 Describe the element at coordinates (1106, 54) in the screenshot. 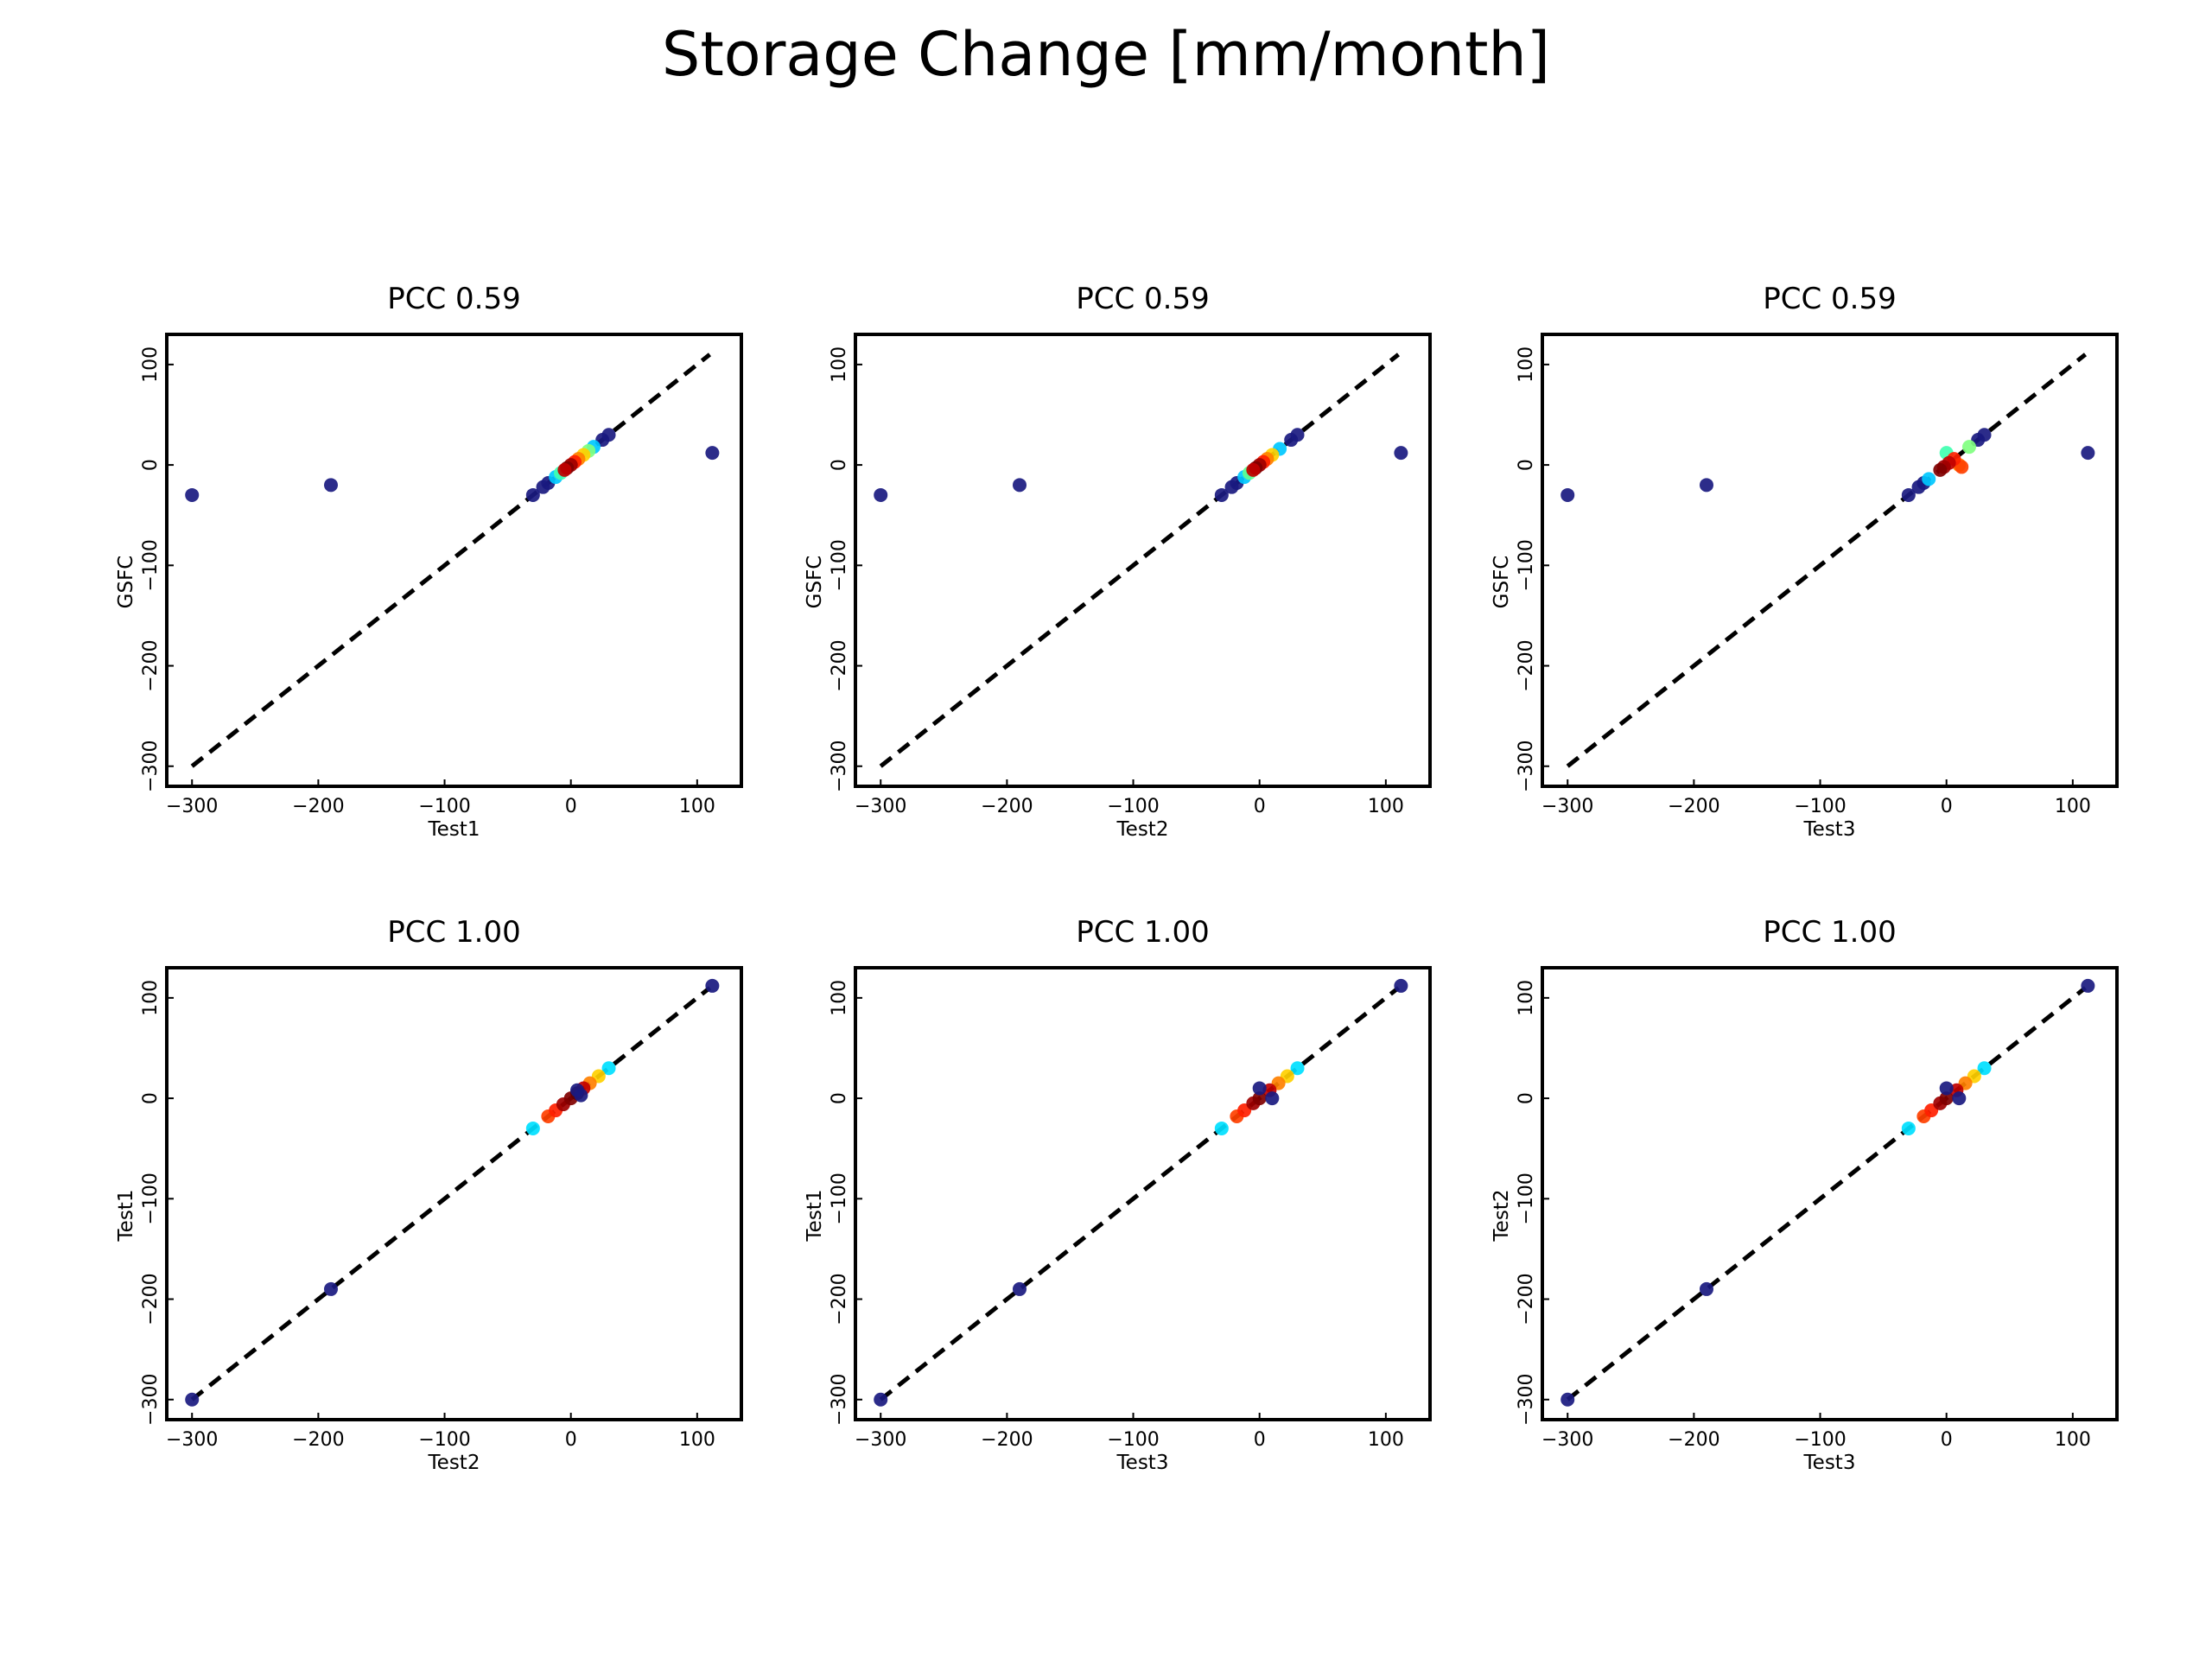

I see `figure-title: Storage Change [mm/month]` at that location.